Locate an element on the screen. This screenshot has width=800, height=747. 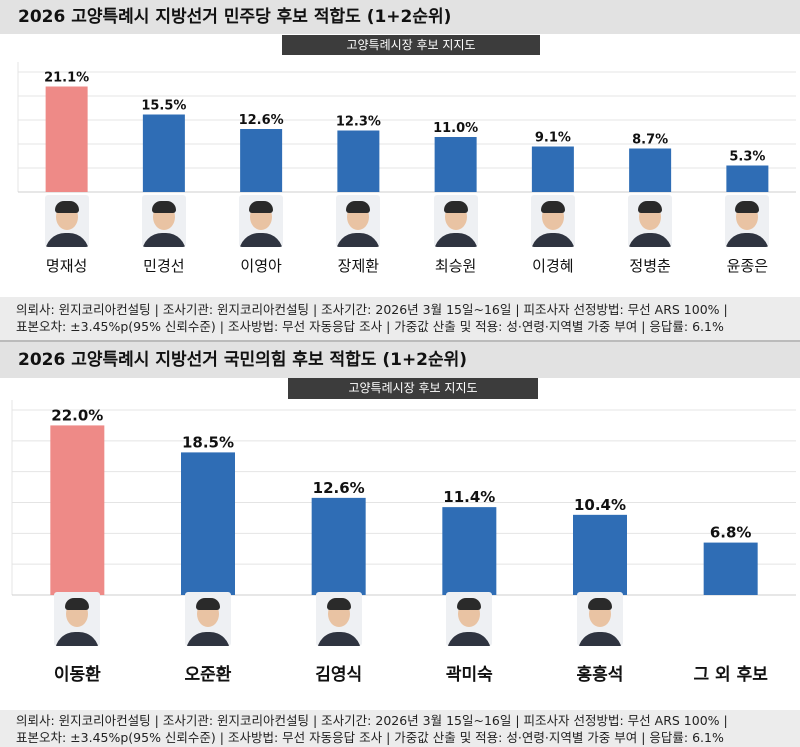
data-label-4: 10.4% is located at coordinates (600, 505).